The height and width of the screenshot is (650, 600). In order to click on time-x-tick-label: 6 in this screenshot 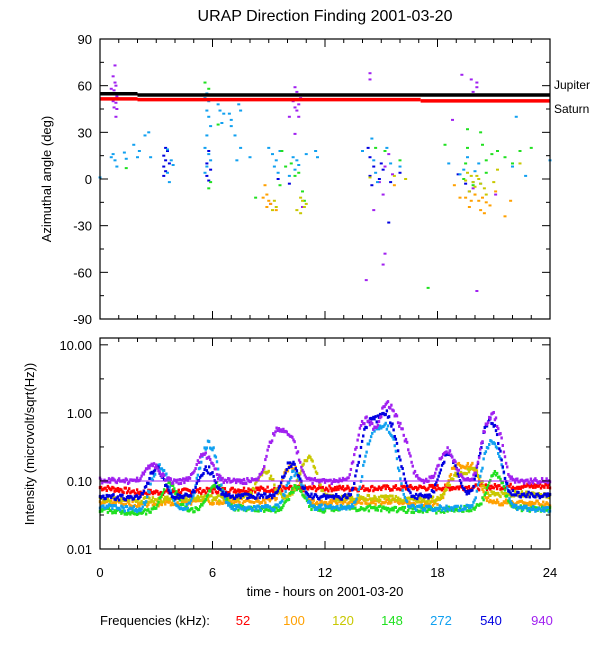, I will do `click(212, 572)`.